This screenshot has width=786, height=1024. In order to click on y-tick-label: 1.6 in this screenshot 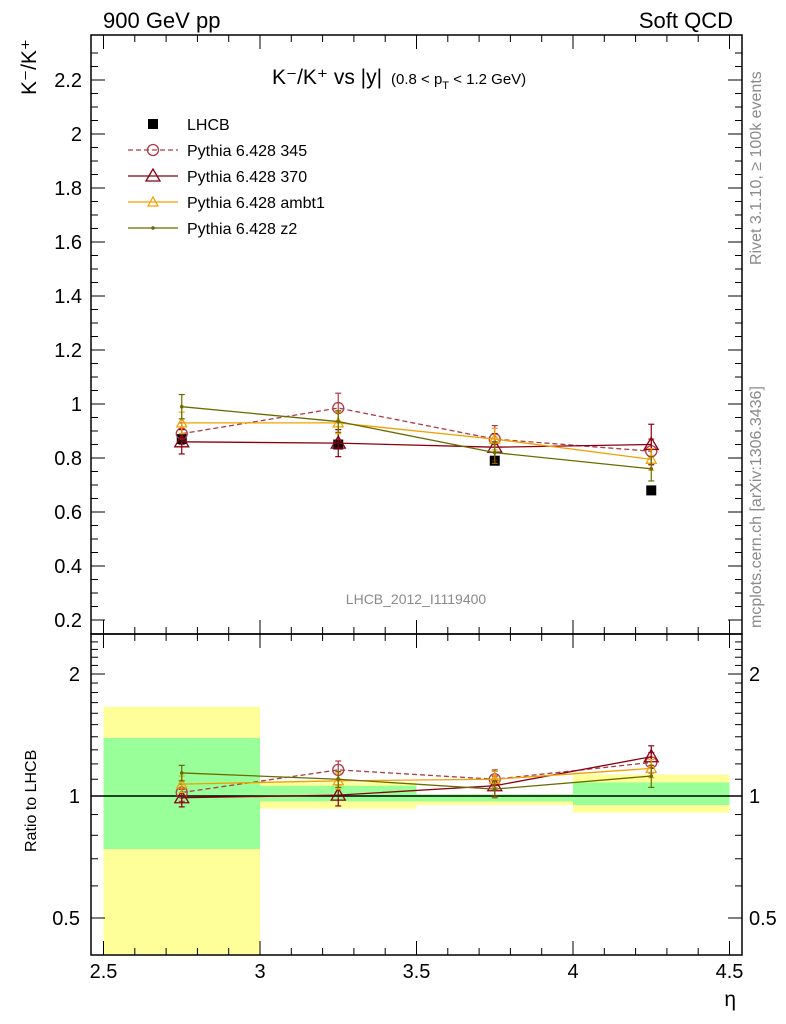, I will do `click(68, 243)`.